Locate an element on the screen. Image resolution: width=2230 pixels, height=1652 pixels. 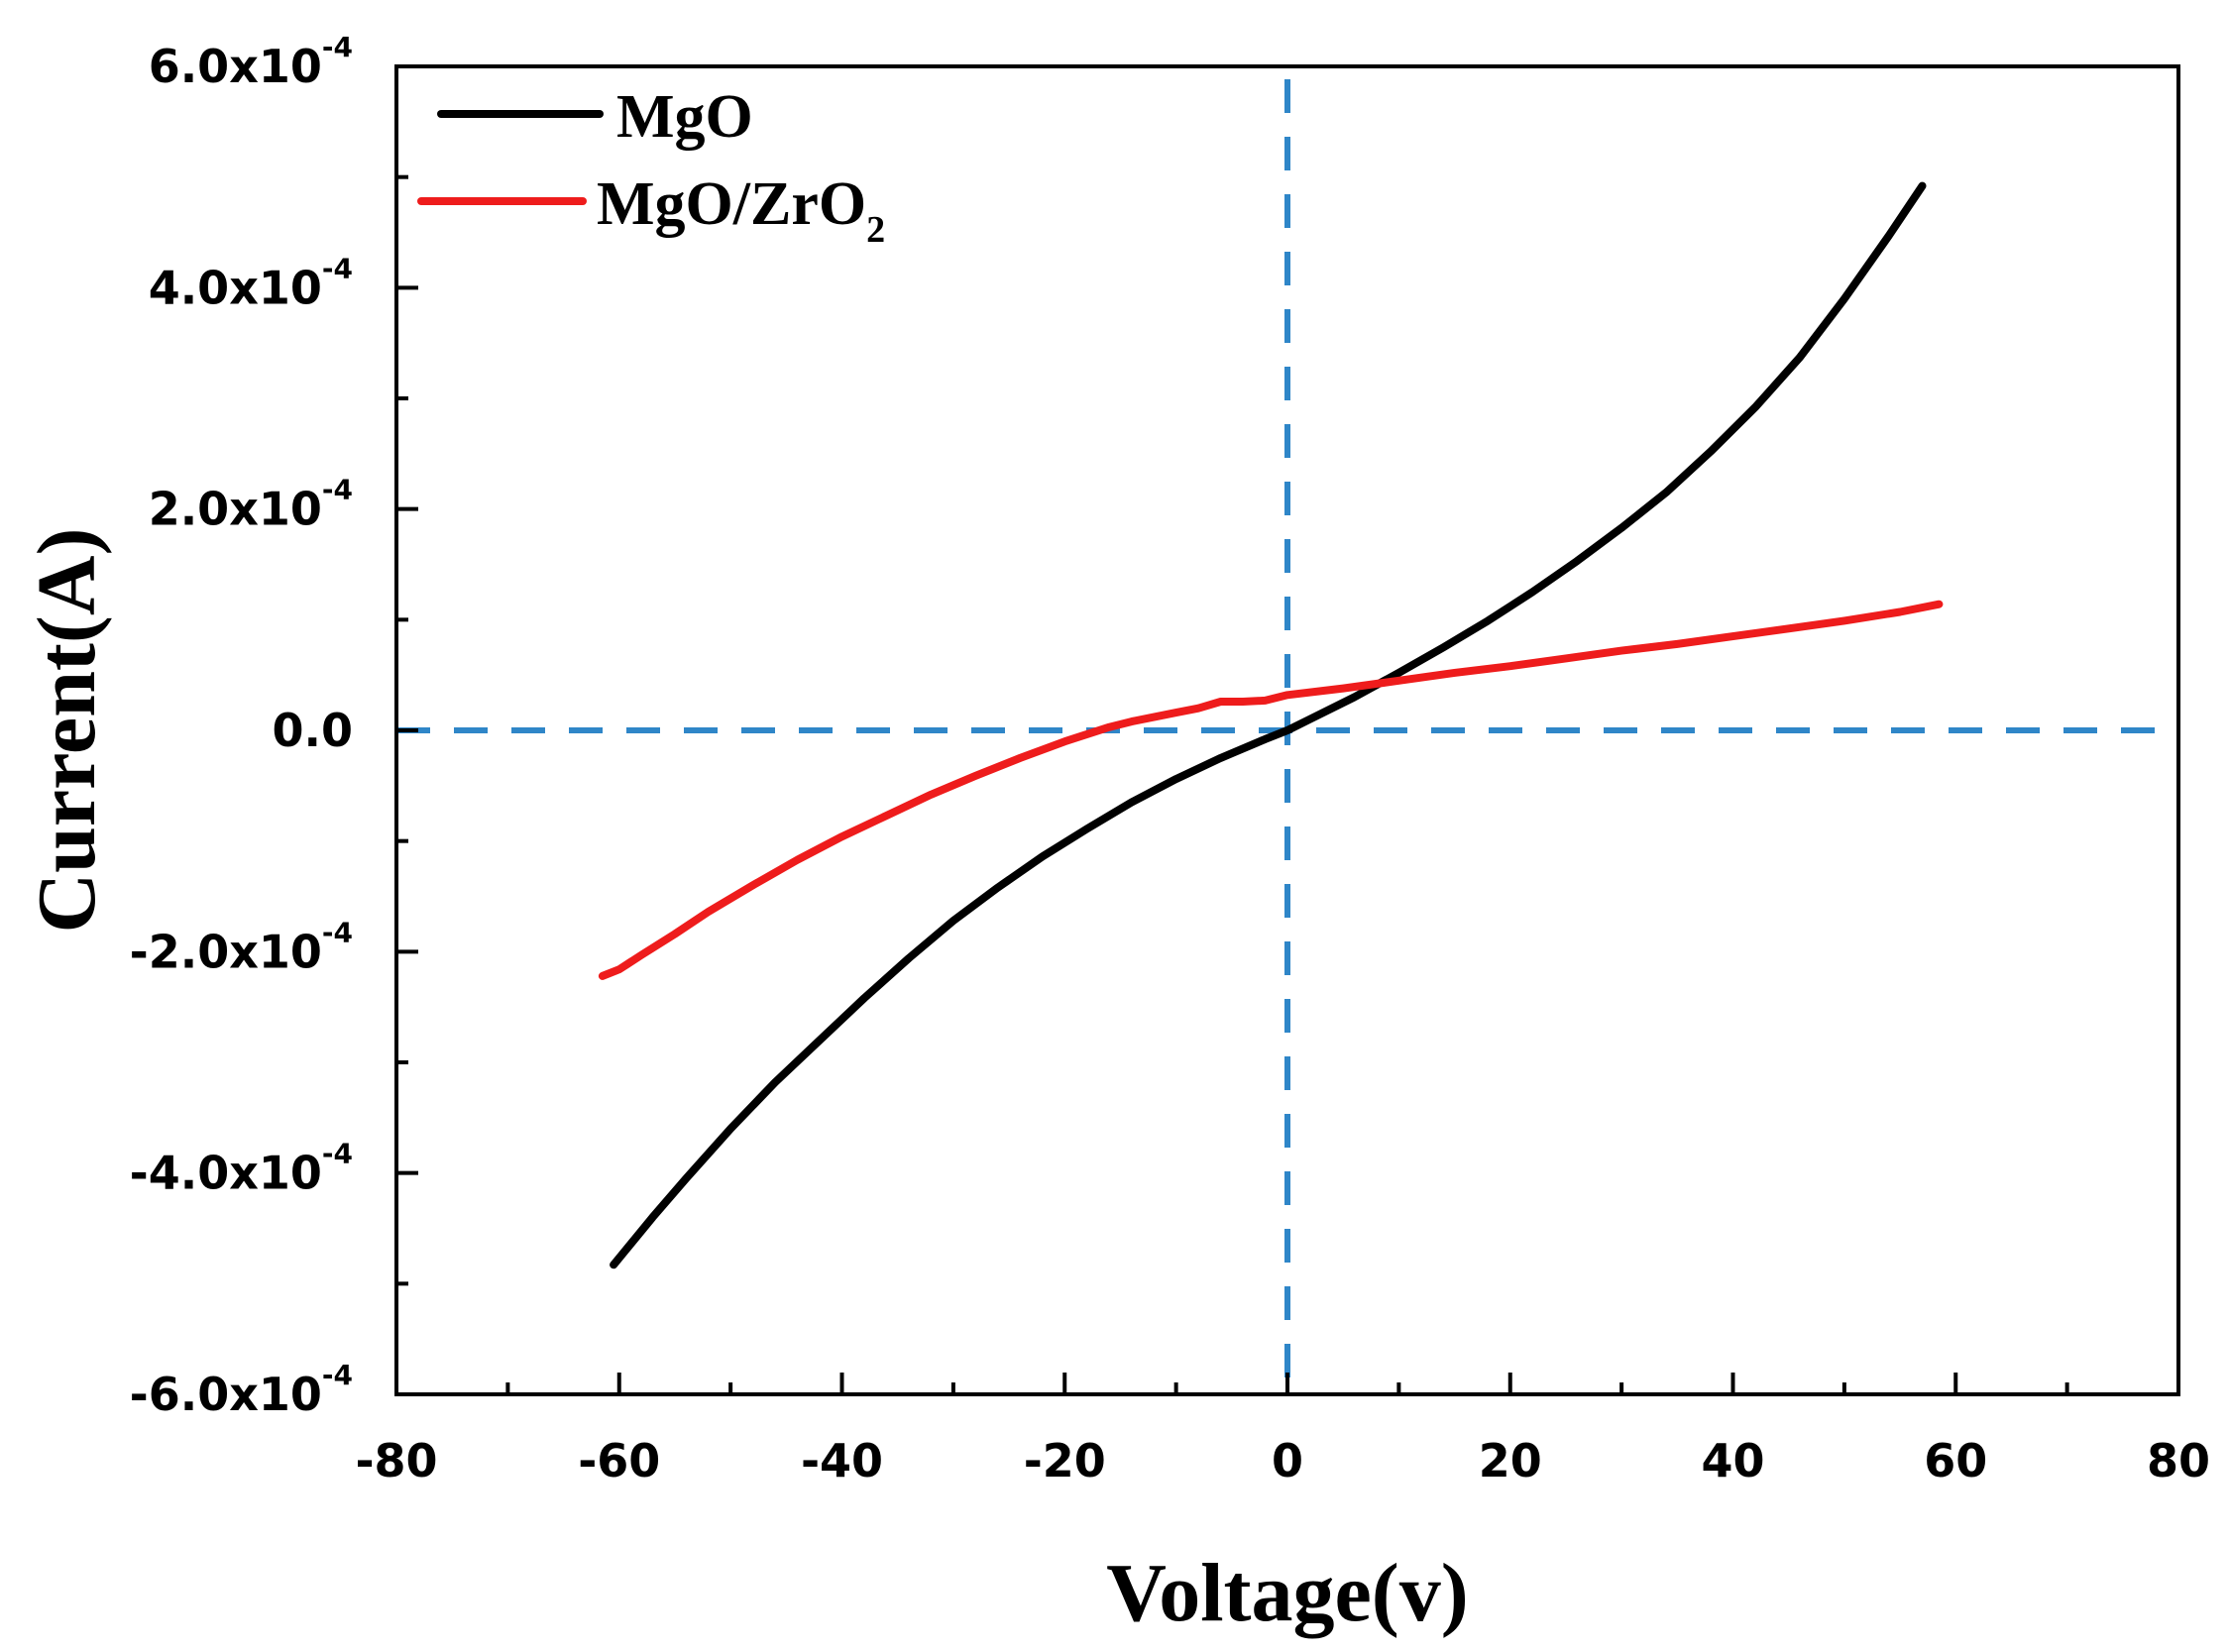
x-tick-label: -60 is located at coordinates (619, 1460).